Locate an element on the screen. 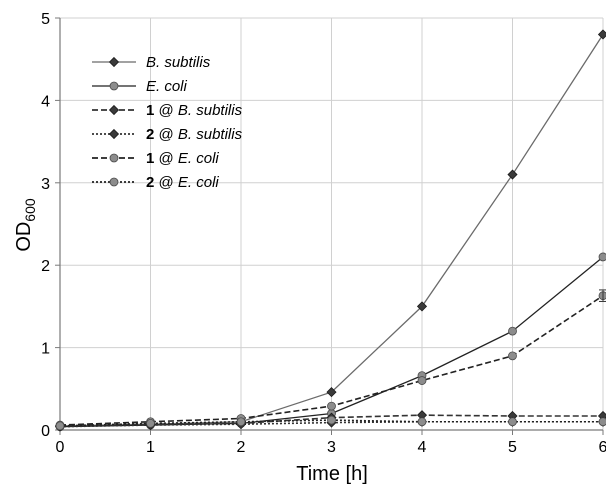 This screenshot has height=486, width=606. legend-entry: 2 @ E. coli is located at coordinates (155, 182).